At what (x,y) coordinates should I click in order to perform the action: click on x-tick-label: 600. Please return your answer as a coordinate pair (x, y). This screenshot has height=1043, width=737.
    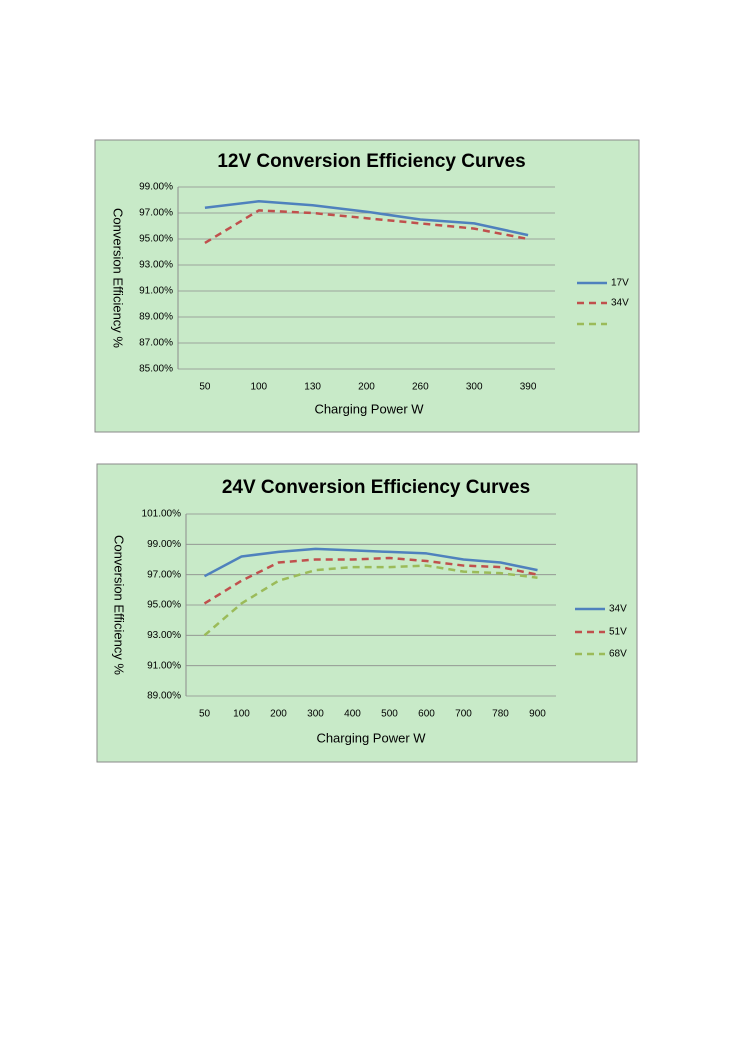
    Looking at the image, I should click on (426, 714).